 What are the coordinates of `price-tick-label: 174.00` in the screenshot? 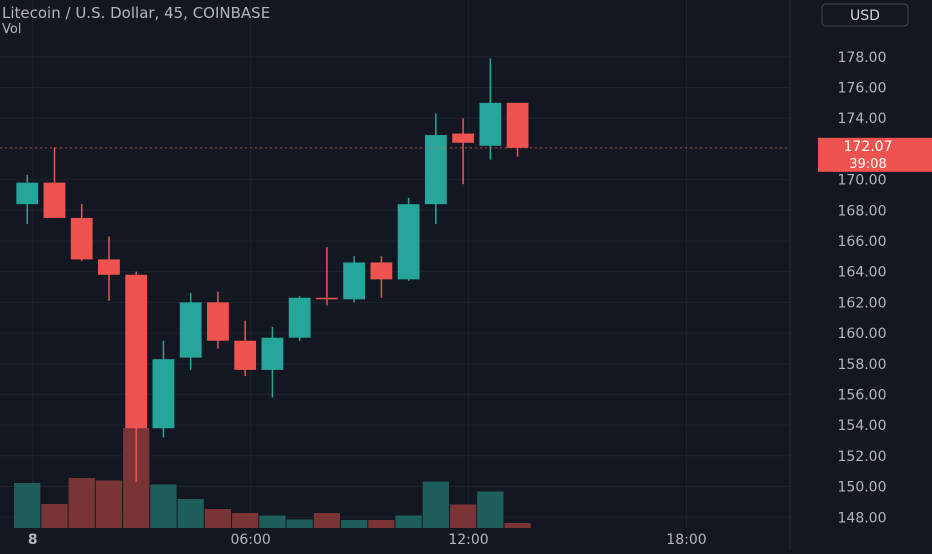 It's located at (862, 119).